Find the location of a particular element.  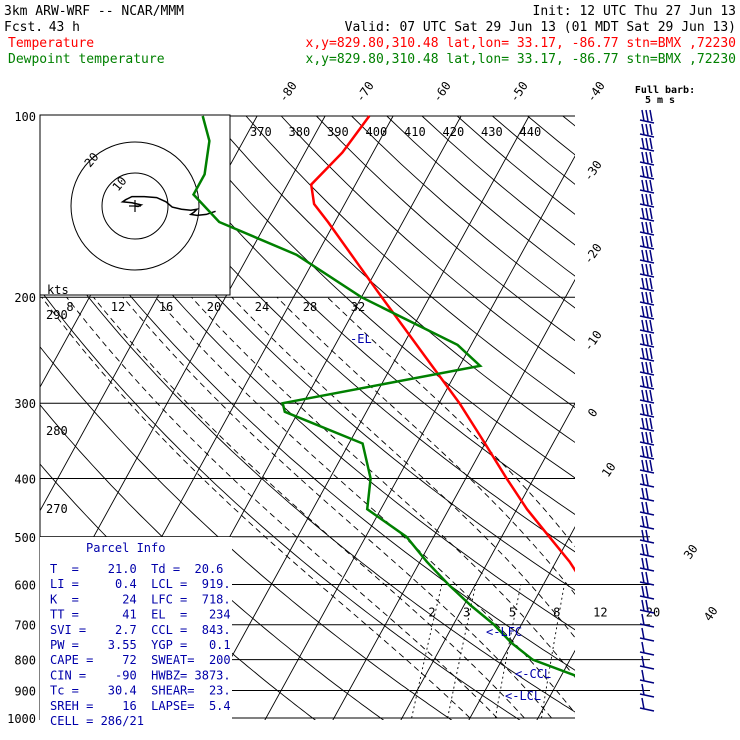

theta-label-370: 370 is located at coordinates (261, 132).